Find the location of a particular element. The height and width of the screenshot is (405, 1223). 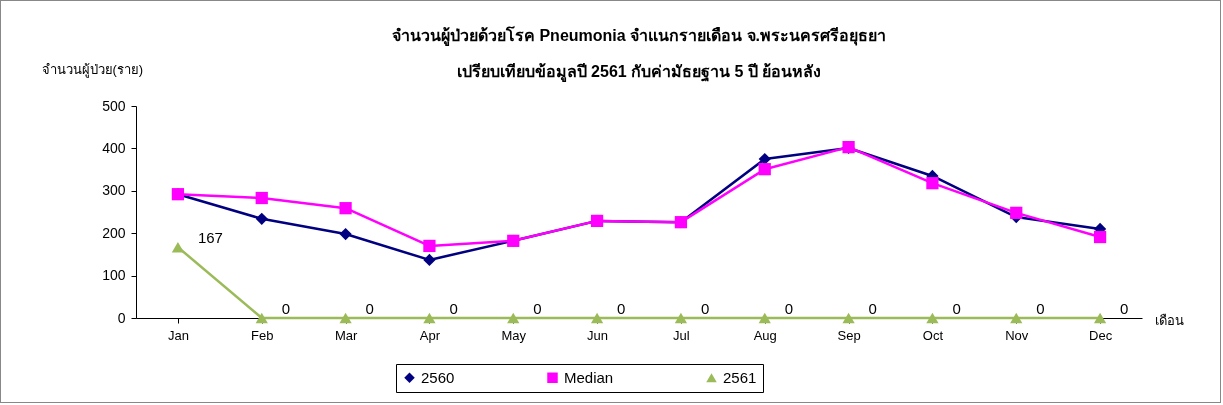

x-tick-label: May is located at coordinates (514, 335).